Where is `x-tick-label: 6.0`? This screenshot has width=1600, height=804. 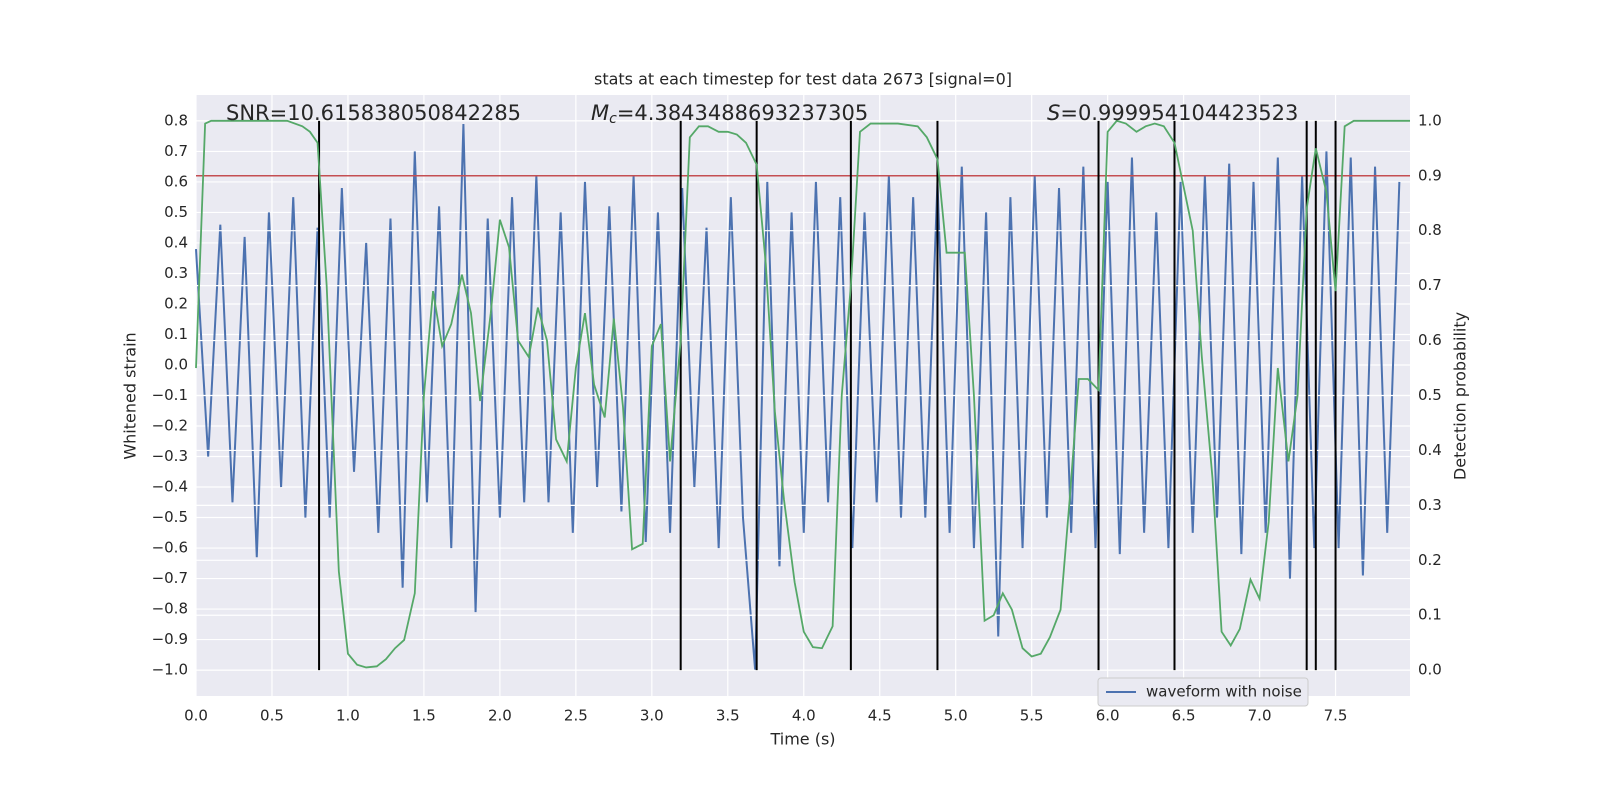
x-tick-label: 6.0 is located at coordinates (1108, 716).